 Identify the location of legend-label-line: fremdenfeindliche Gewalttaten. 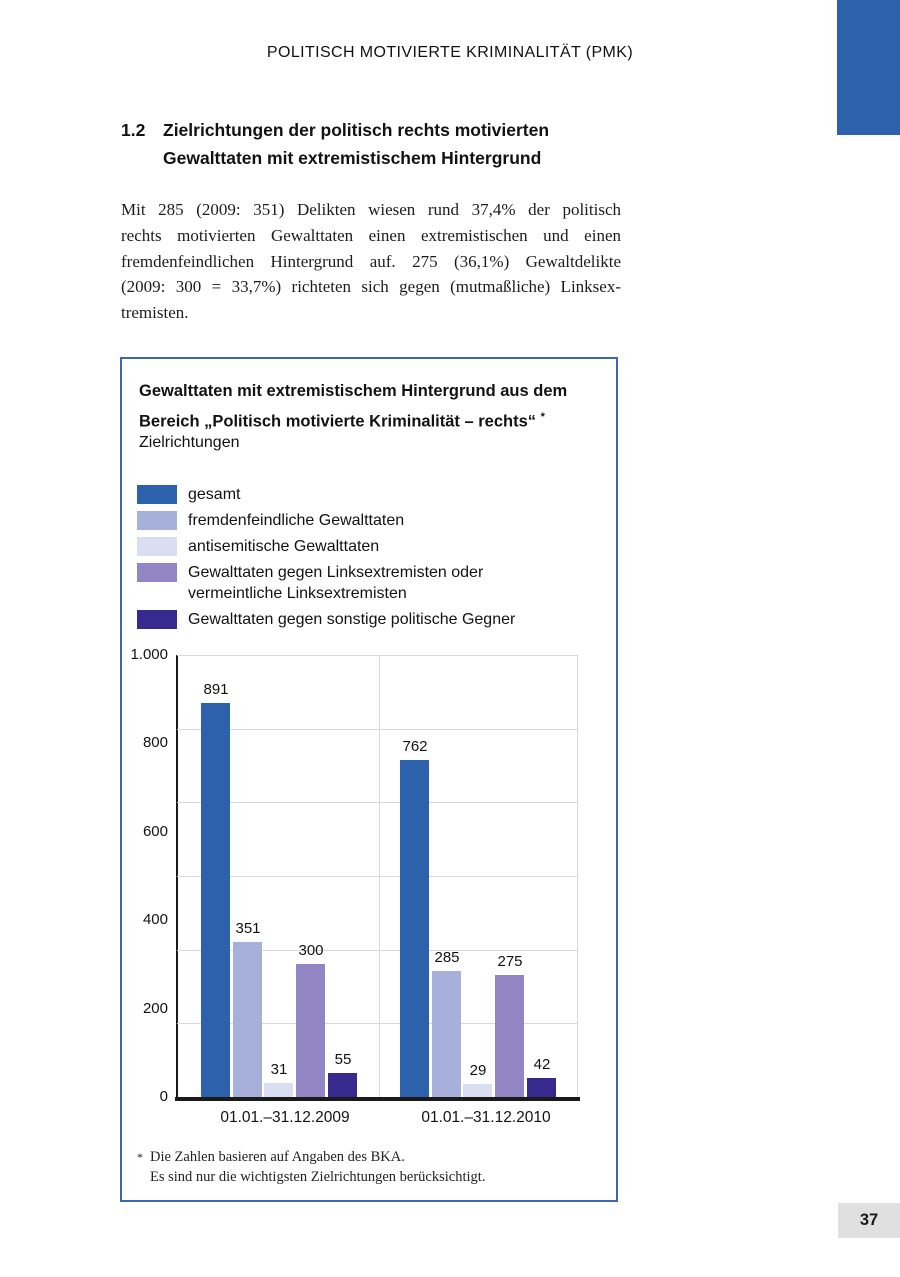
(296, 520).